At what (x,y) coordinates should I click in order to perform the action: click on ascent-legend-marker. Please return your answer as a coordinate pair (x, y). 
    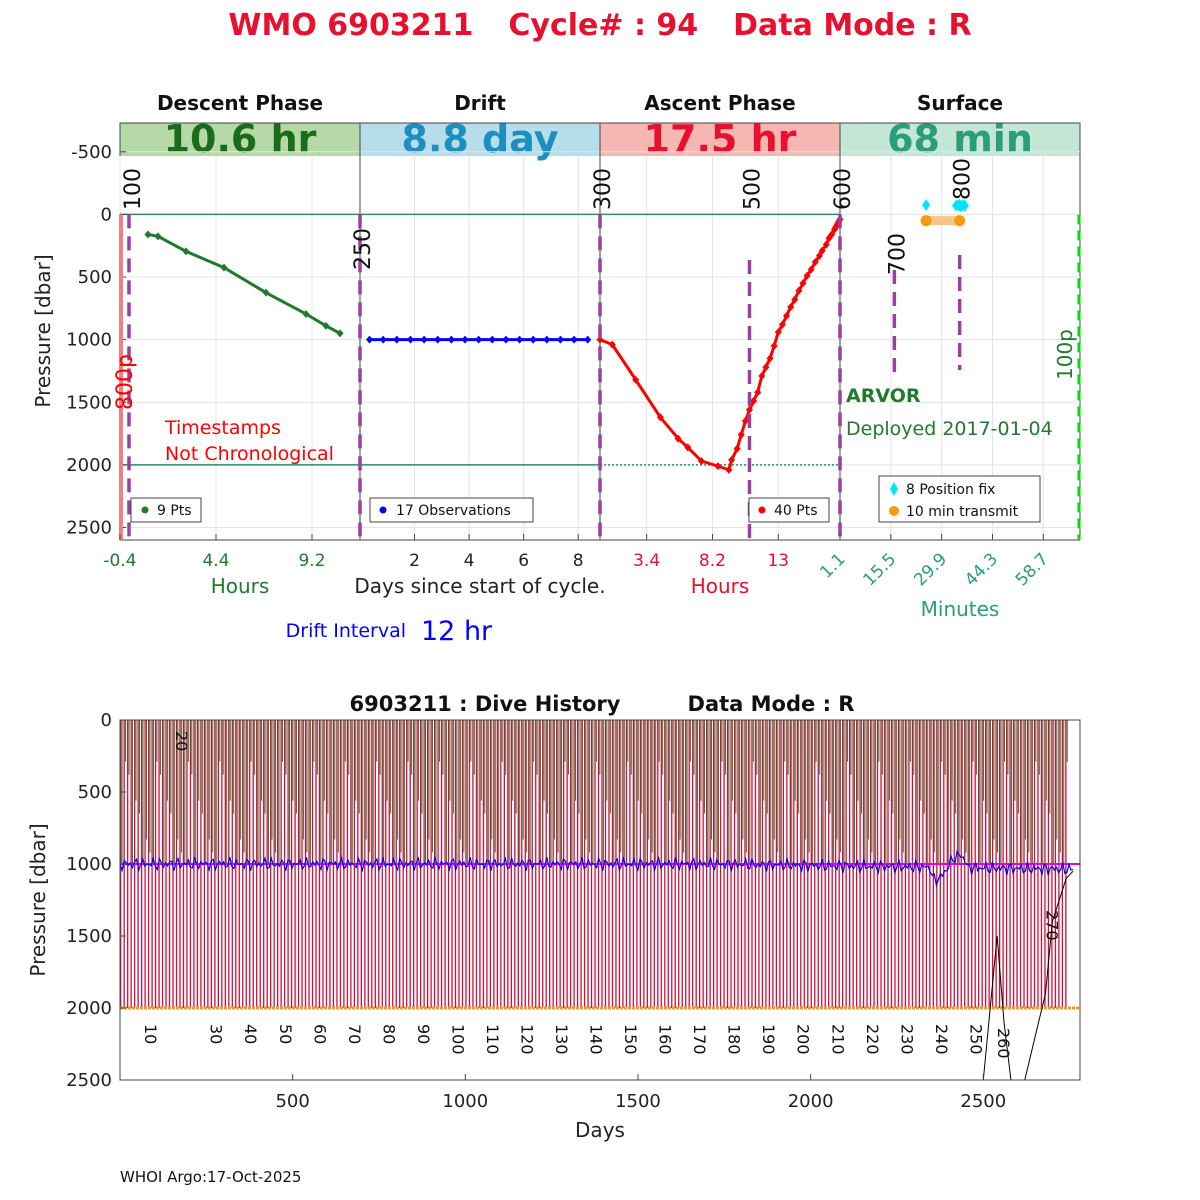
    Looking at the image, I should click on (762, 510).